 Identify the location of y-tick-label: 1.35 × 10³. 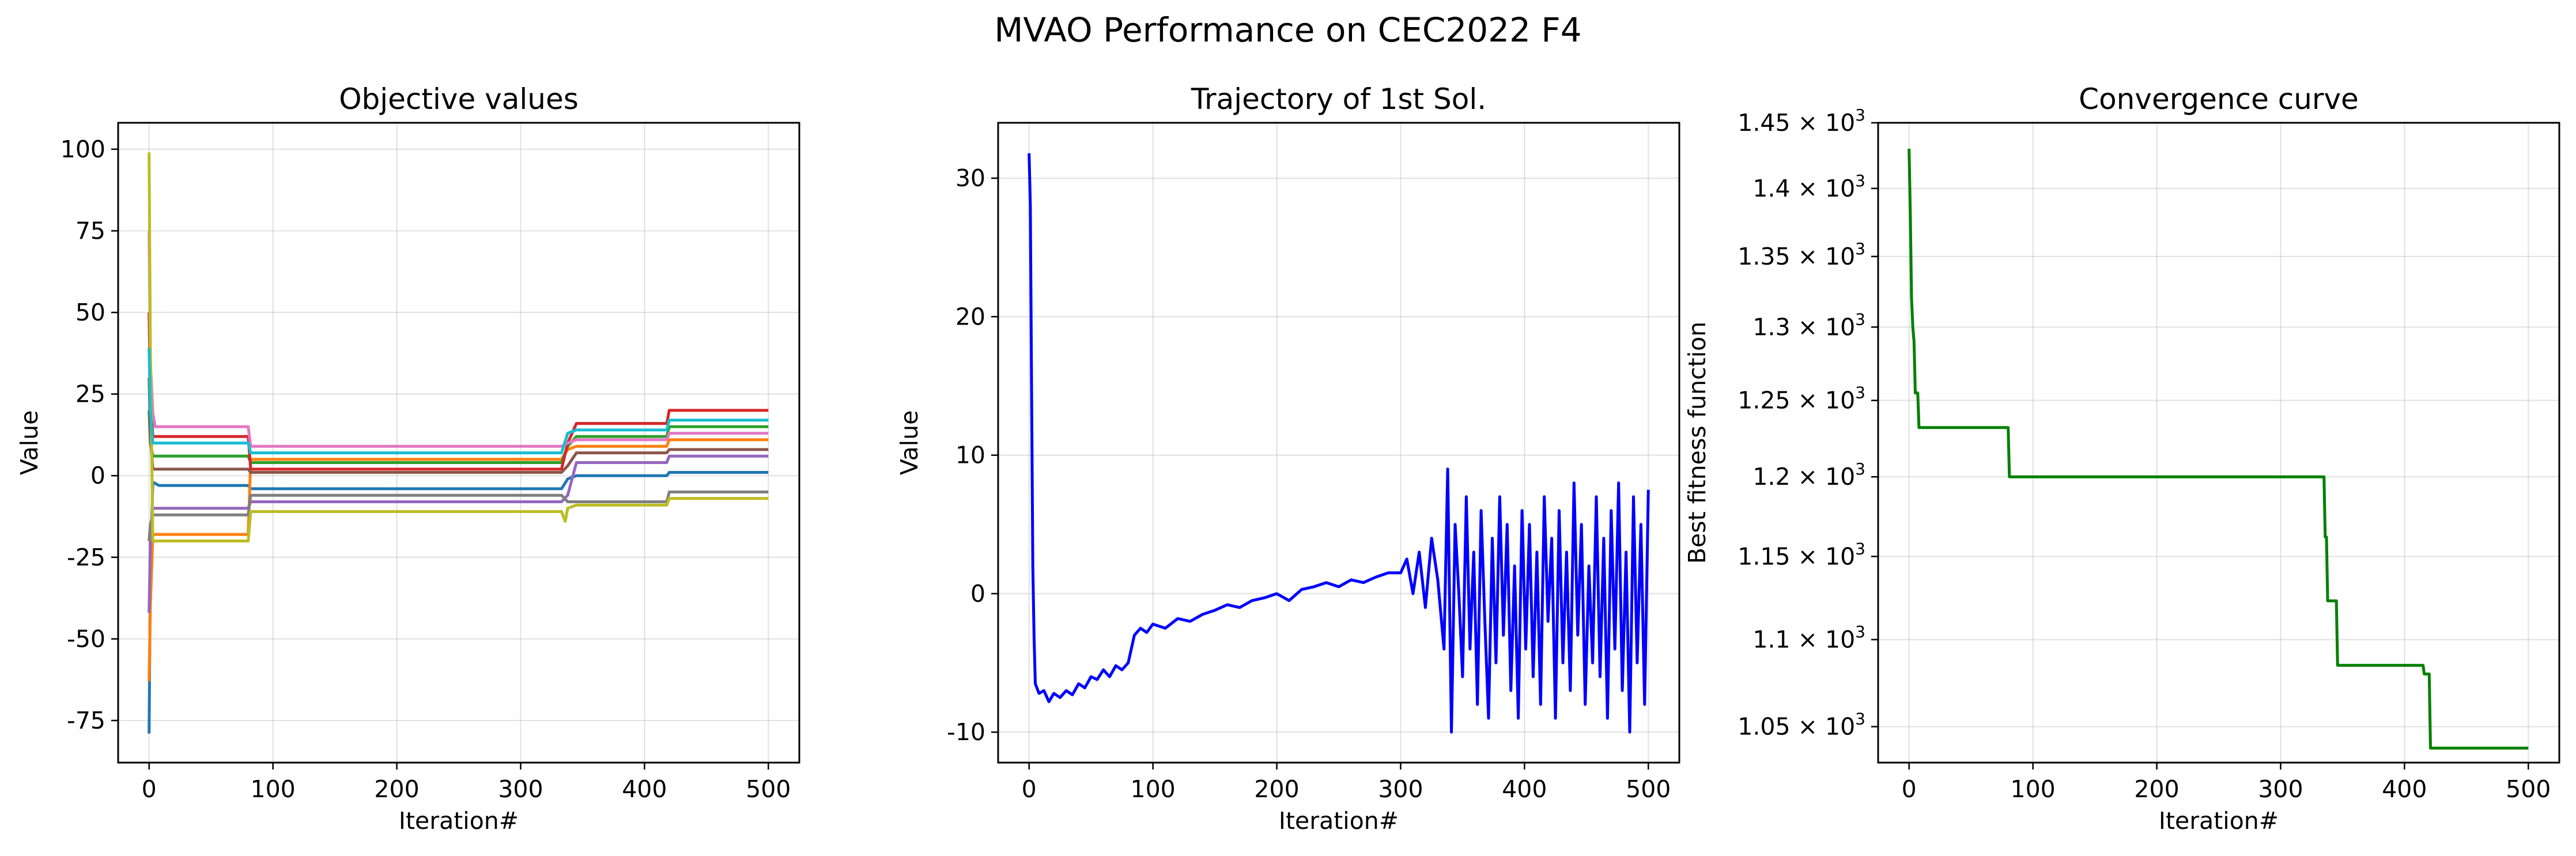
(1801, 254).